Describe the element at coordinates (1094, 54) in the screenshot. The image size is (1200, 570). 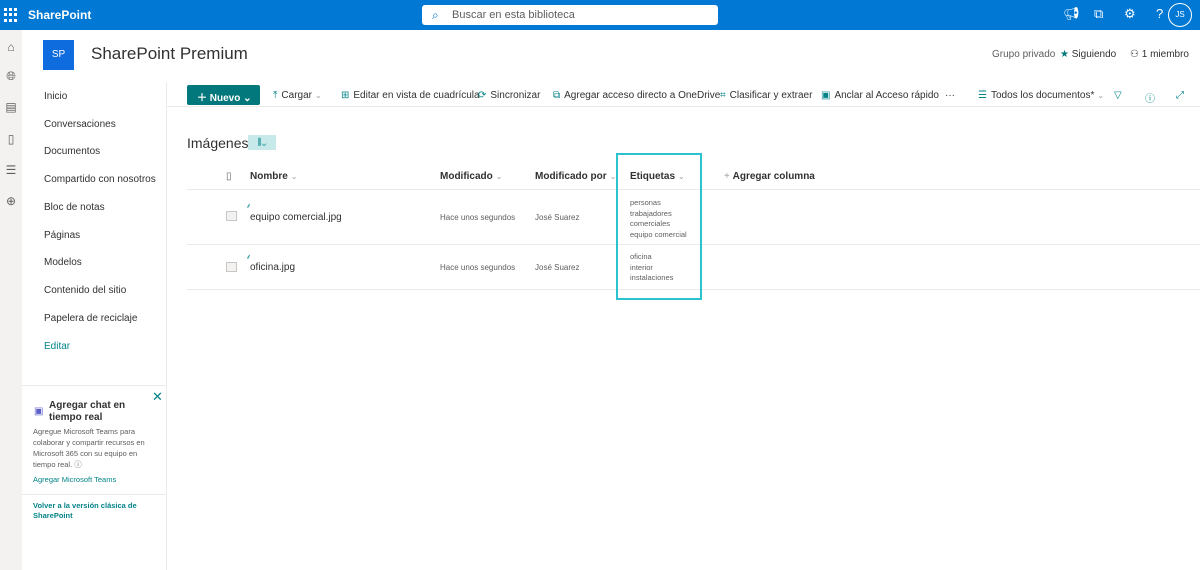
I see `follow-label: Siguiendo` at that location.